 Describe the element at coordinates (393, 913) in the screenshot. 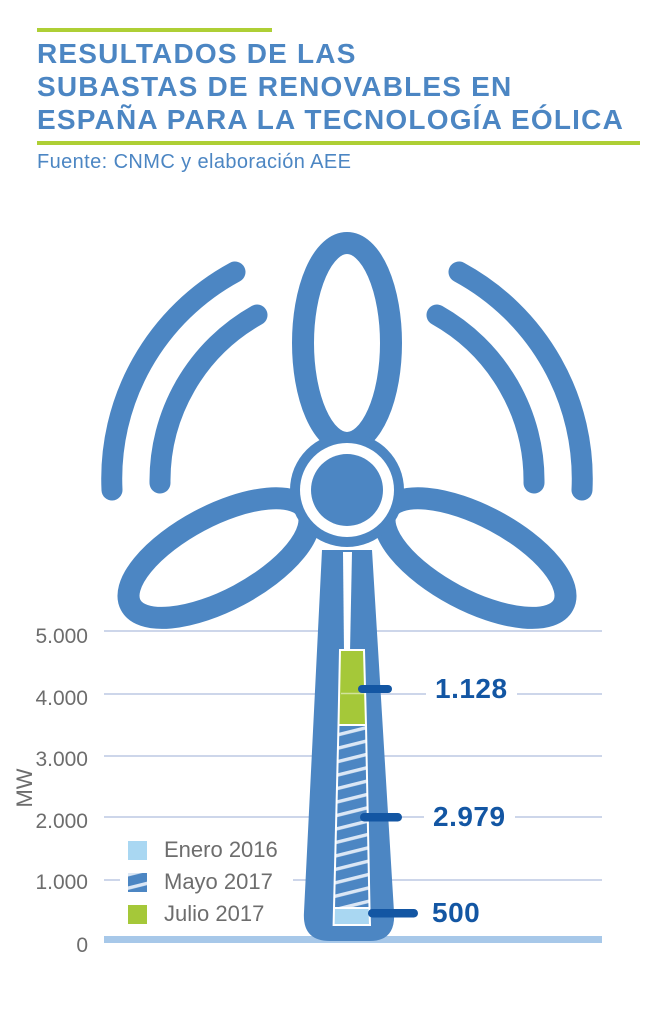

I see `callout-dash-enero` at that location.